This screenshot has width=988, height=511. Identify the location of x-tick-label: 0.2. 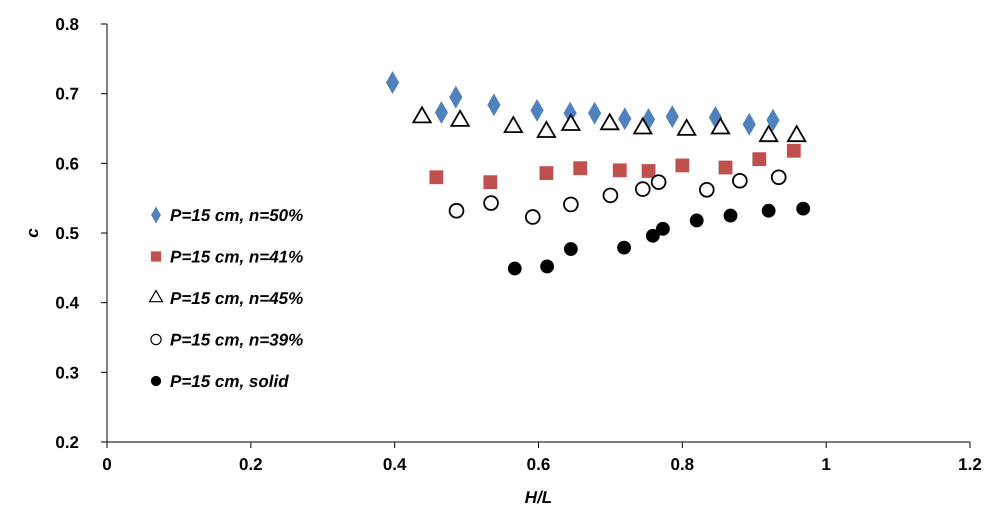
(251, 464).